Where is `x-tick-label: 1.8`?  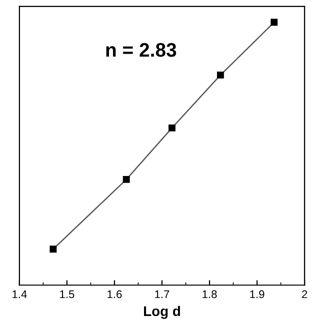
x-tick-label: 1.8 is located at coordinates (209, 294).